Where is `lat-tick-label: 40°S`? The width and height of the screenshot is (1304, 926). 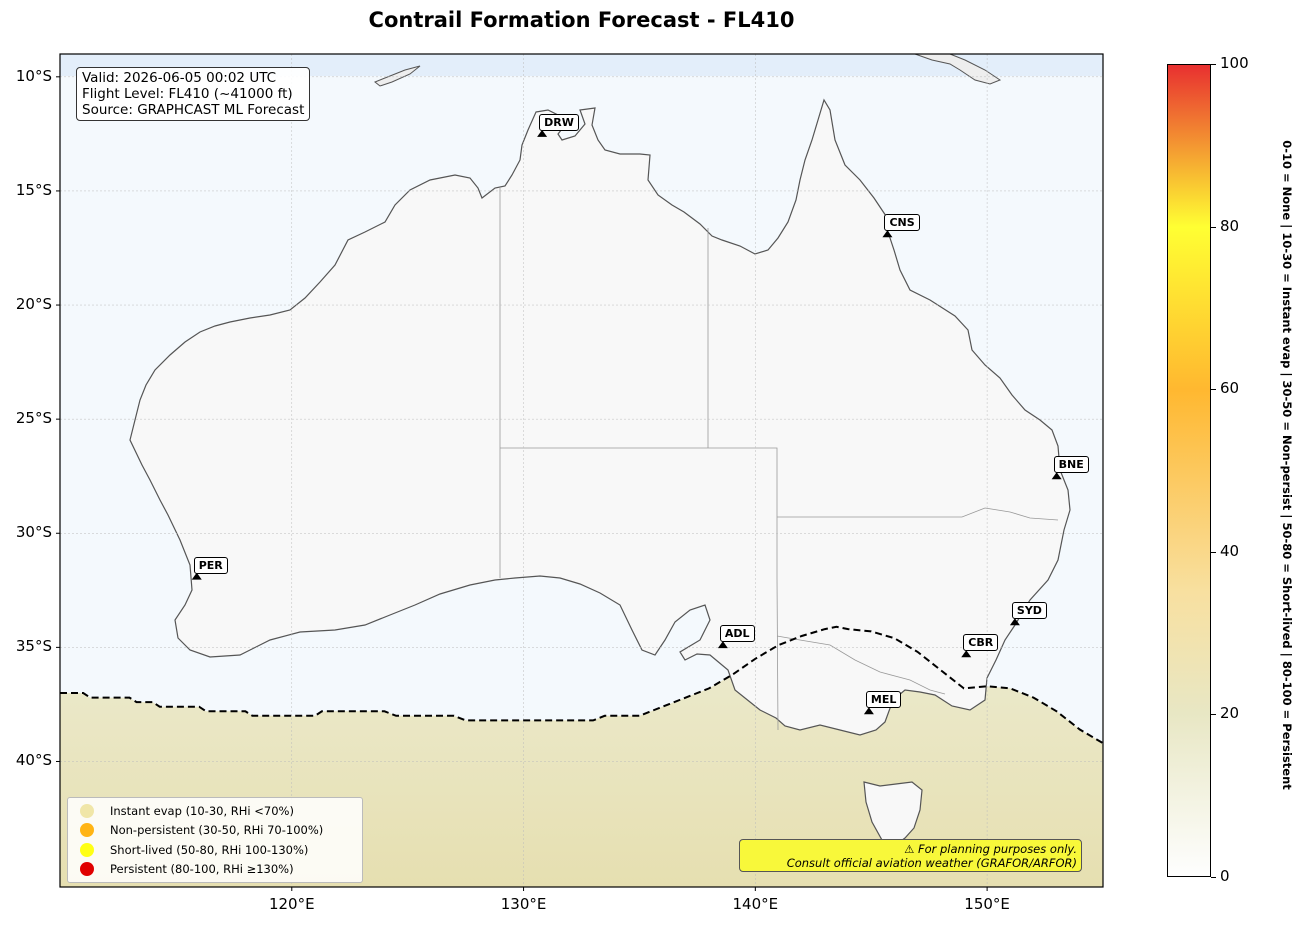
lat-tick-label: 40°S is located at coordinates (33, 760).